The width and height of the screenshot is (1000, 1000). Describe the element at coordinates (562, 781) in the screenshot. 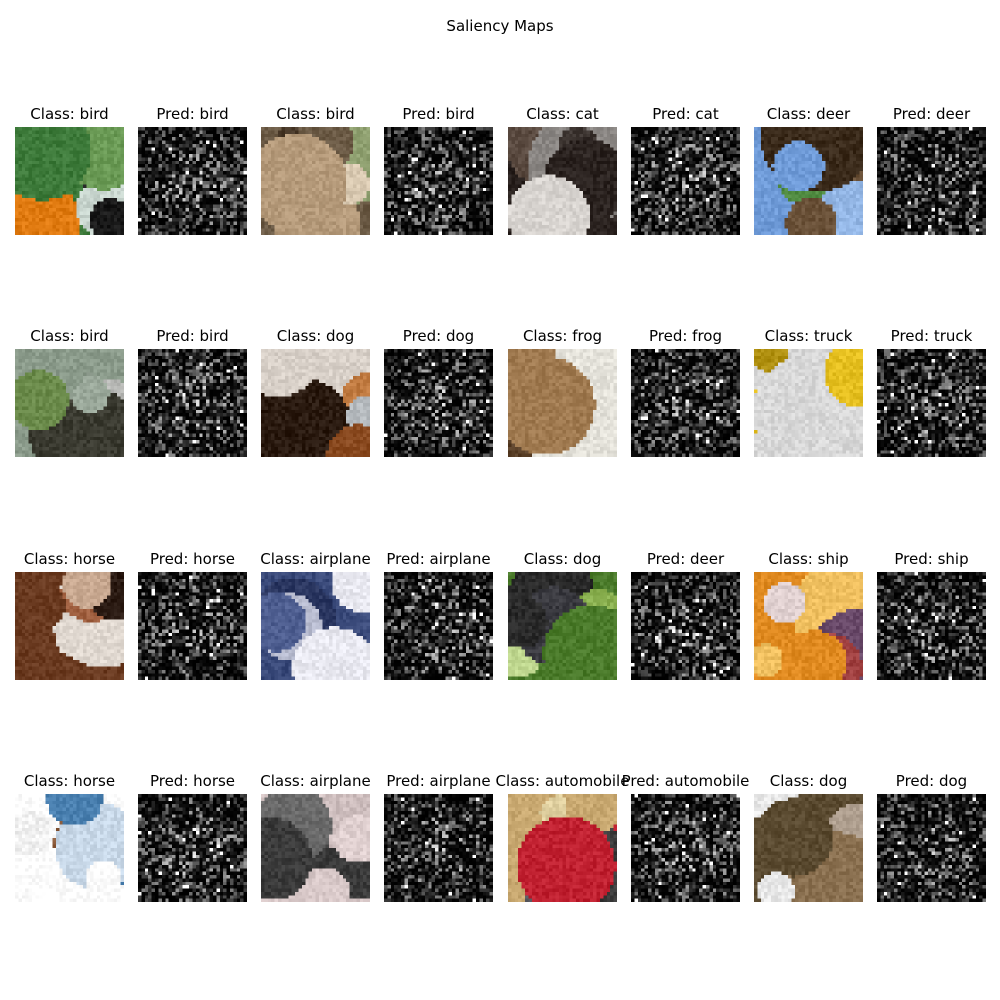

I see `class-label: Class: automobile` at that location.